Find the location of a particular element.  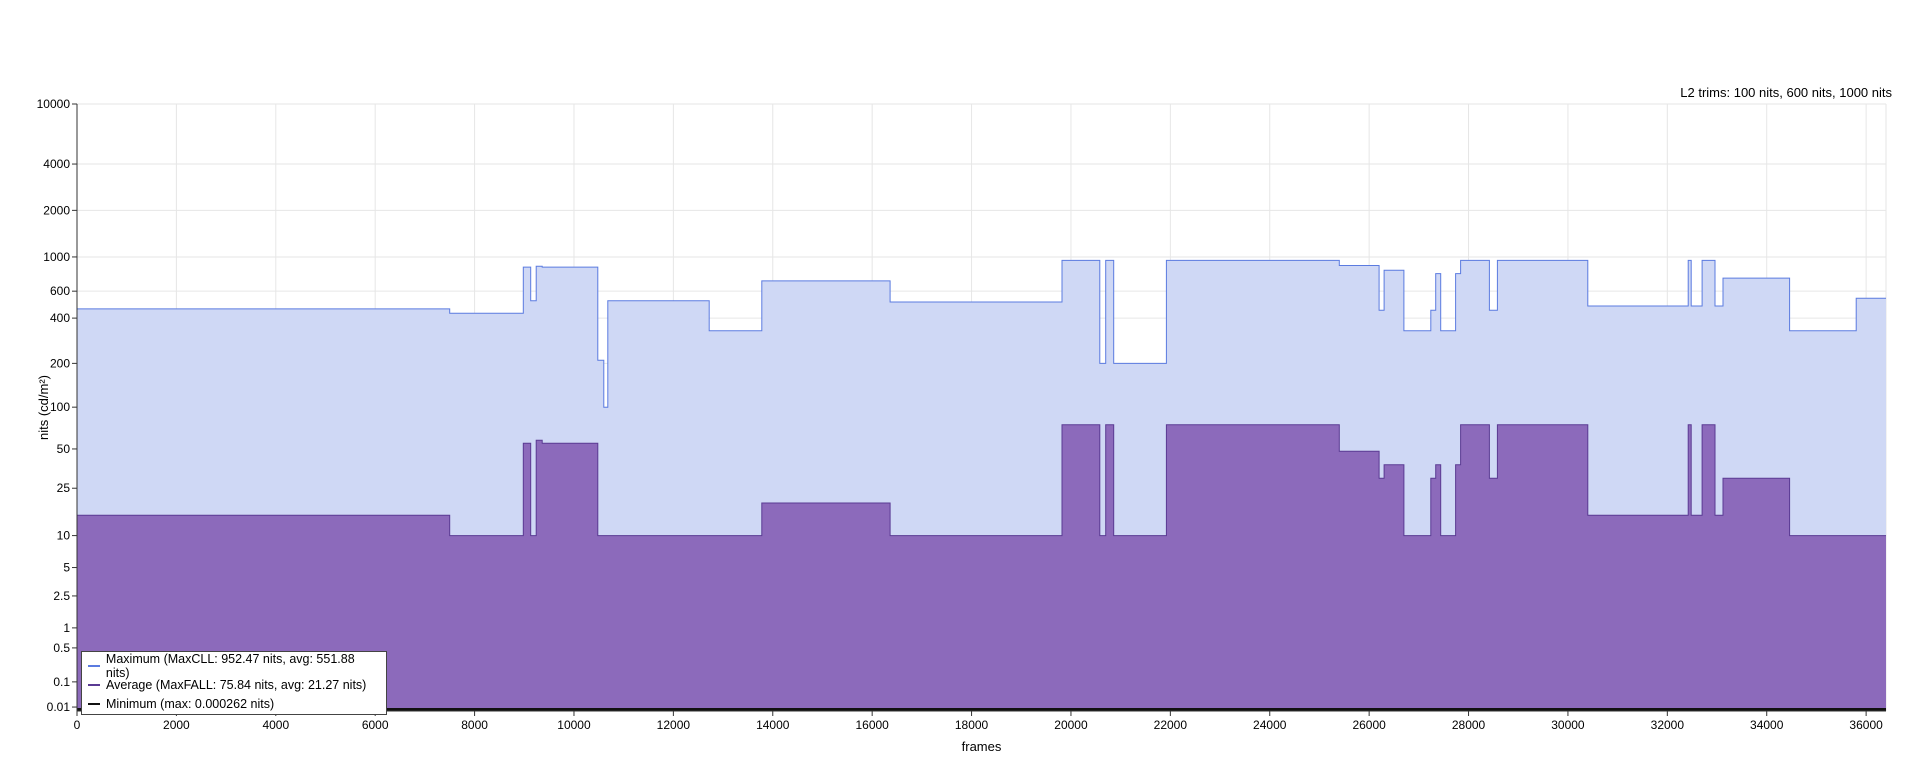

y-tick-label: 50 is located at coordinates (64, 449).